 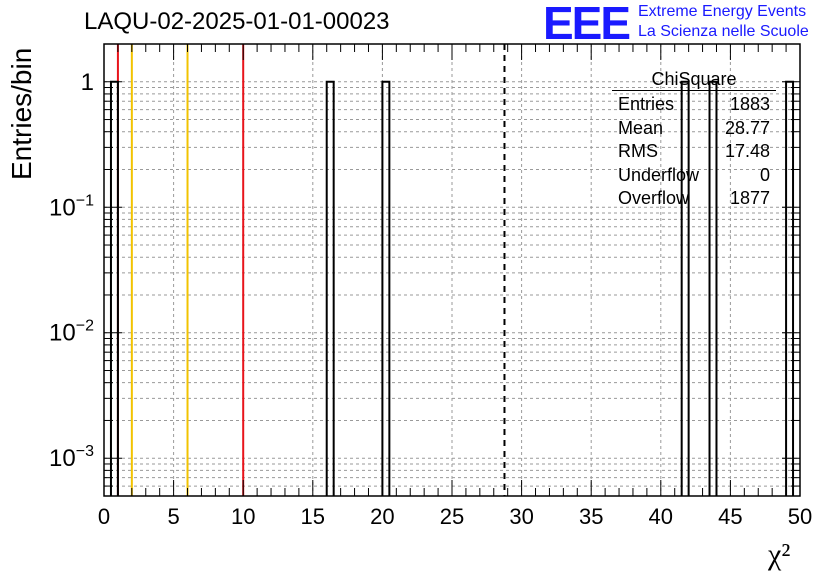 I want to click on stats-label: RMS, so click(x=638, y=151).